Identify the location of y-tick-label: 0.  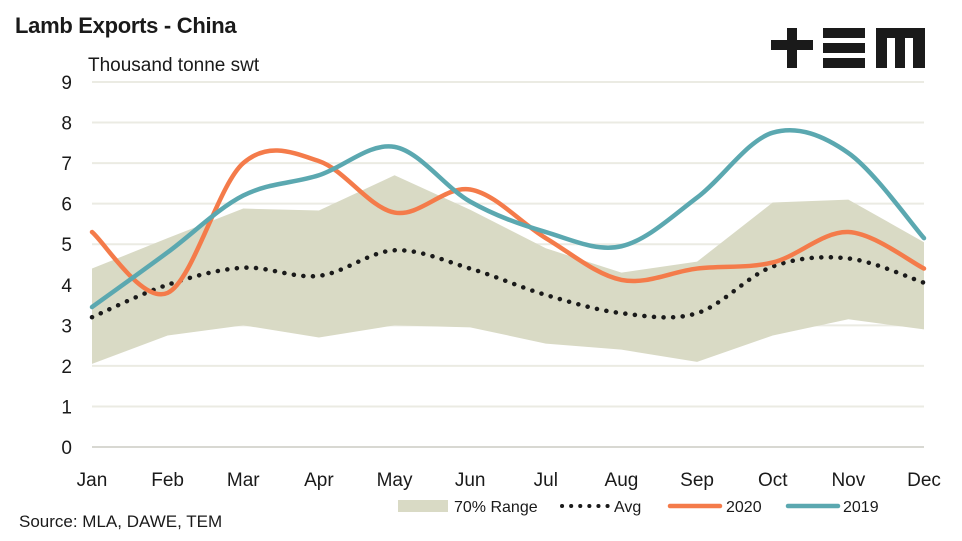
(66, 448).